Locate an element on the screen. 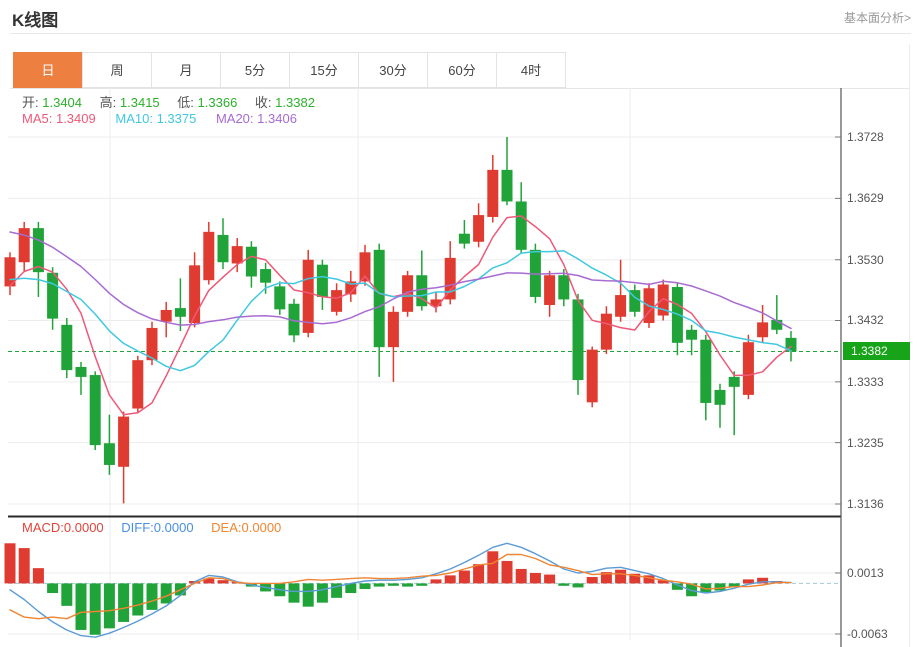 Image resolution: width=921 pixels, height=647 pixels. macd-legend: MACD:0.0000 DIFF:0.0000 DEA:0.0000 is located at coordinates (158, 527).